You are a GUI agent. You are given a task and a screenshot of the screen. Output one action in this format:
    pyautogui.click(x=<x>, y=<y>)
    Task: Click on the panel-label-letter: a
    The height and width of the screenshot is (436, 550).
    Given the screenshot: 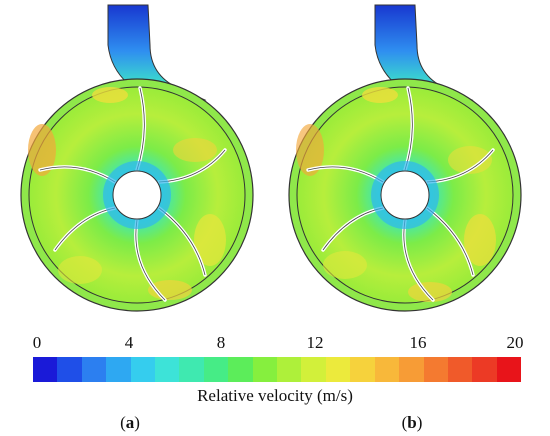 What is the action you would take?
    pyautogui.click(x=130, y=422)
    